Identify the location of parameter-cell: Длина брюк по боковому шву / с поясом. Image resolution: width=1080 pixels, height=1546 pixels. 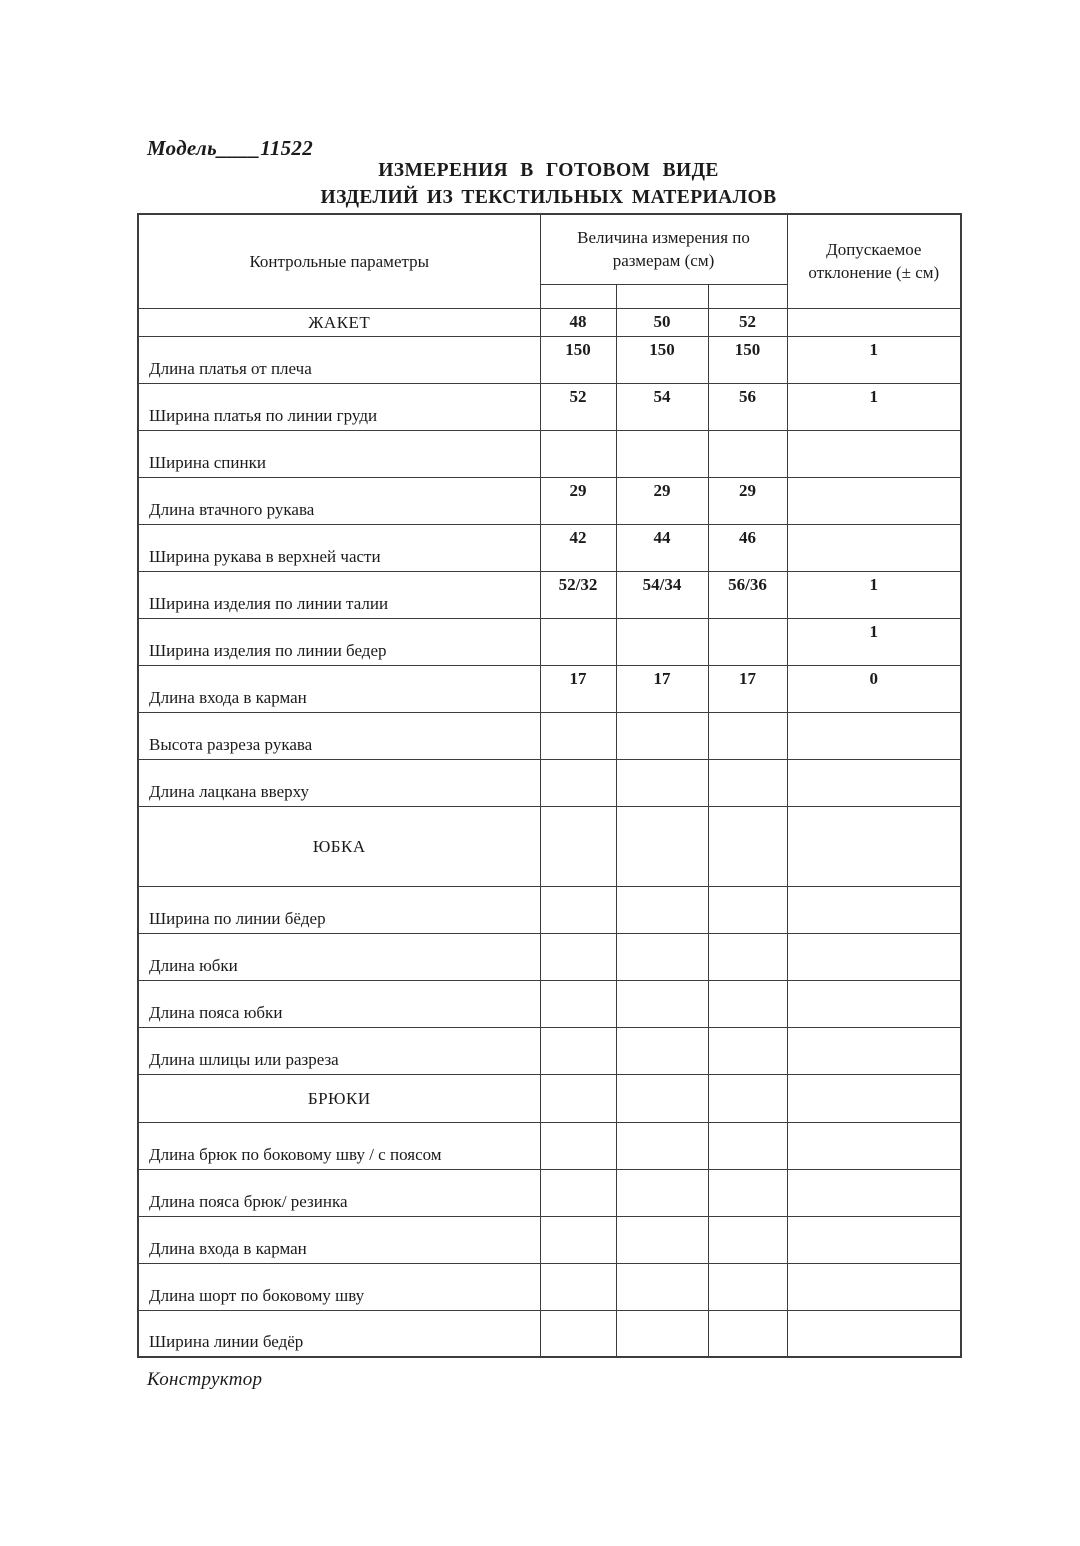
(339, 1145).